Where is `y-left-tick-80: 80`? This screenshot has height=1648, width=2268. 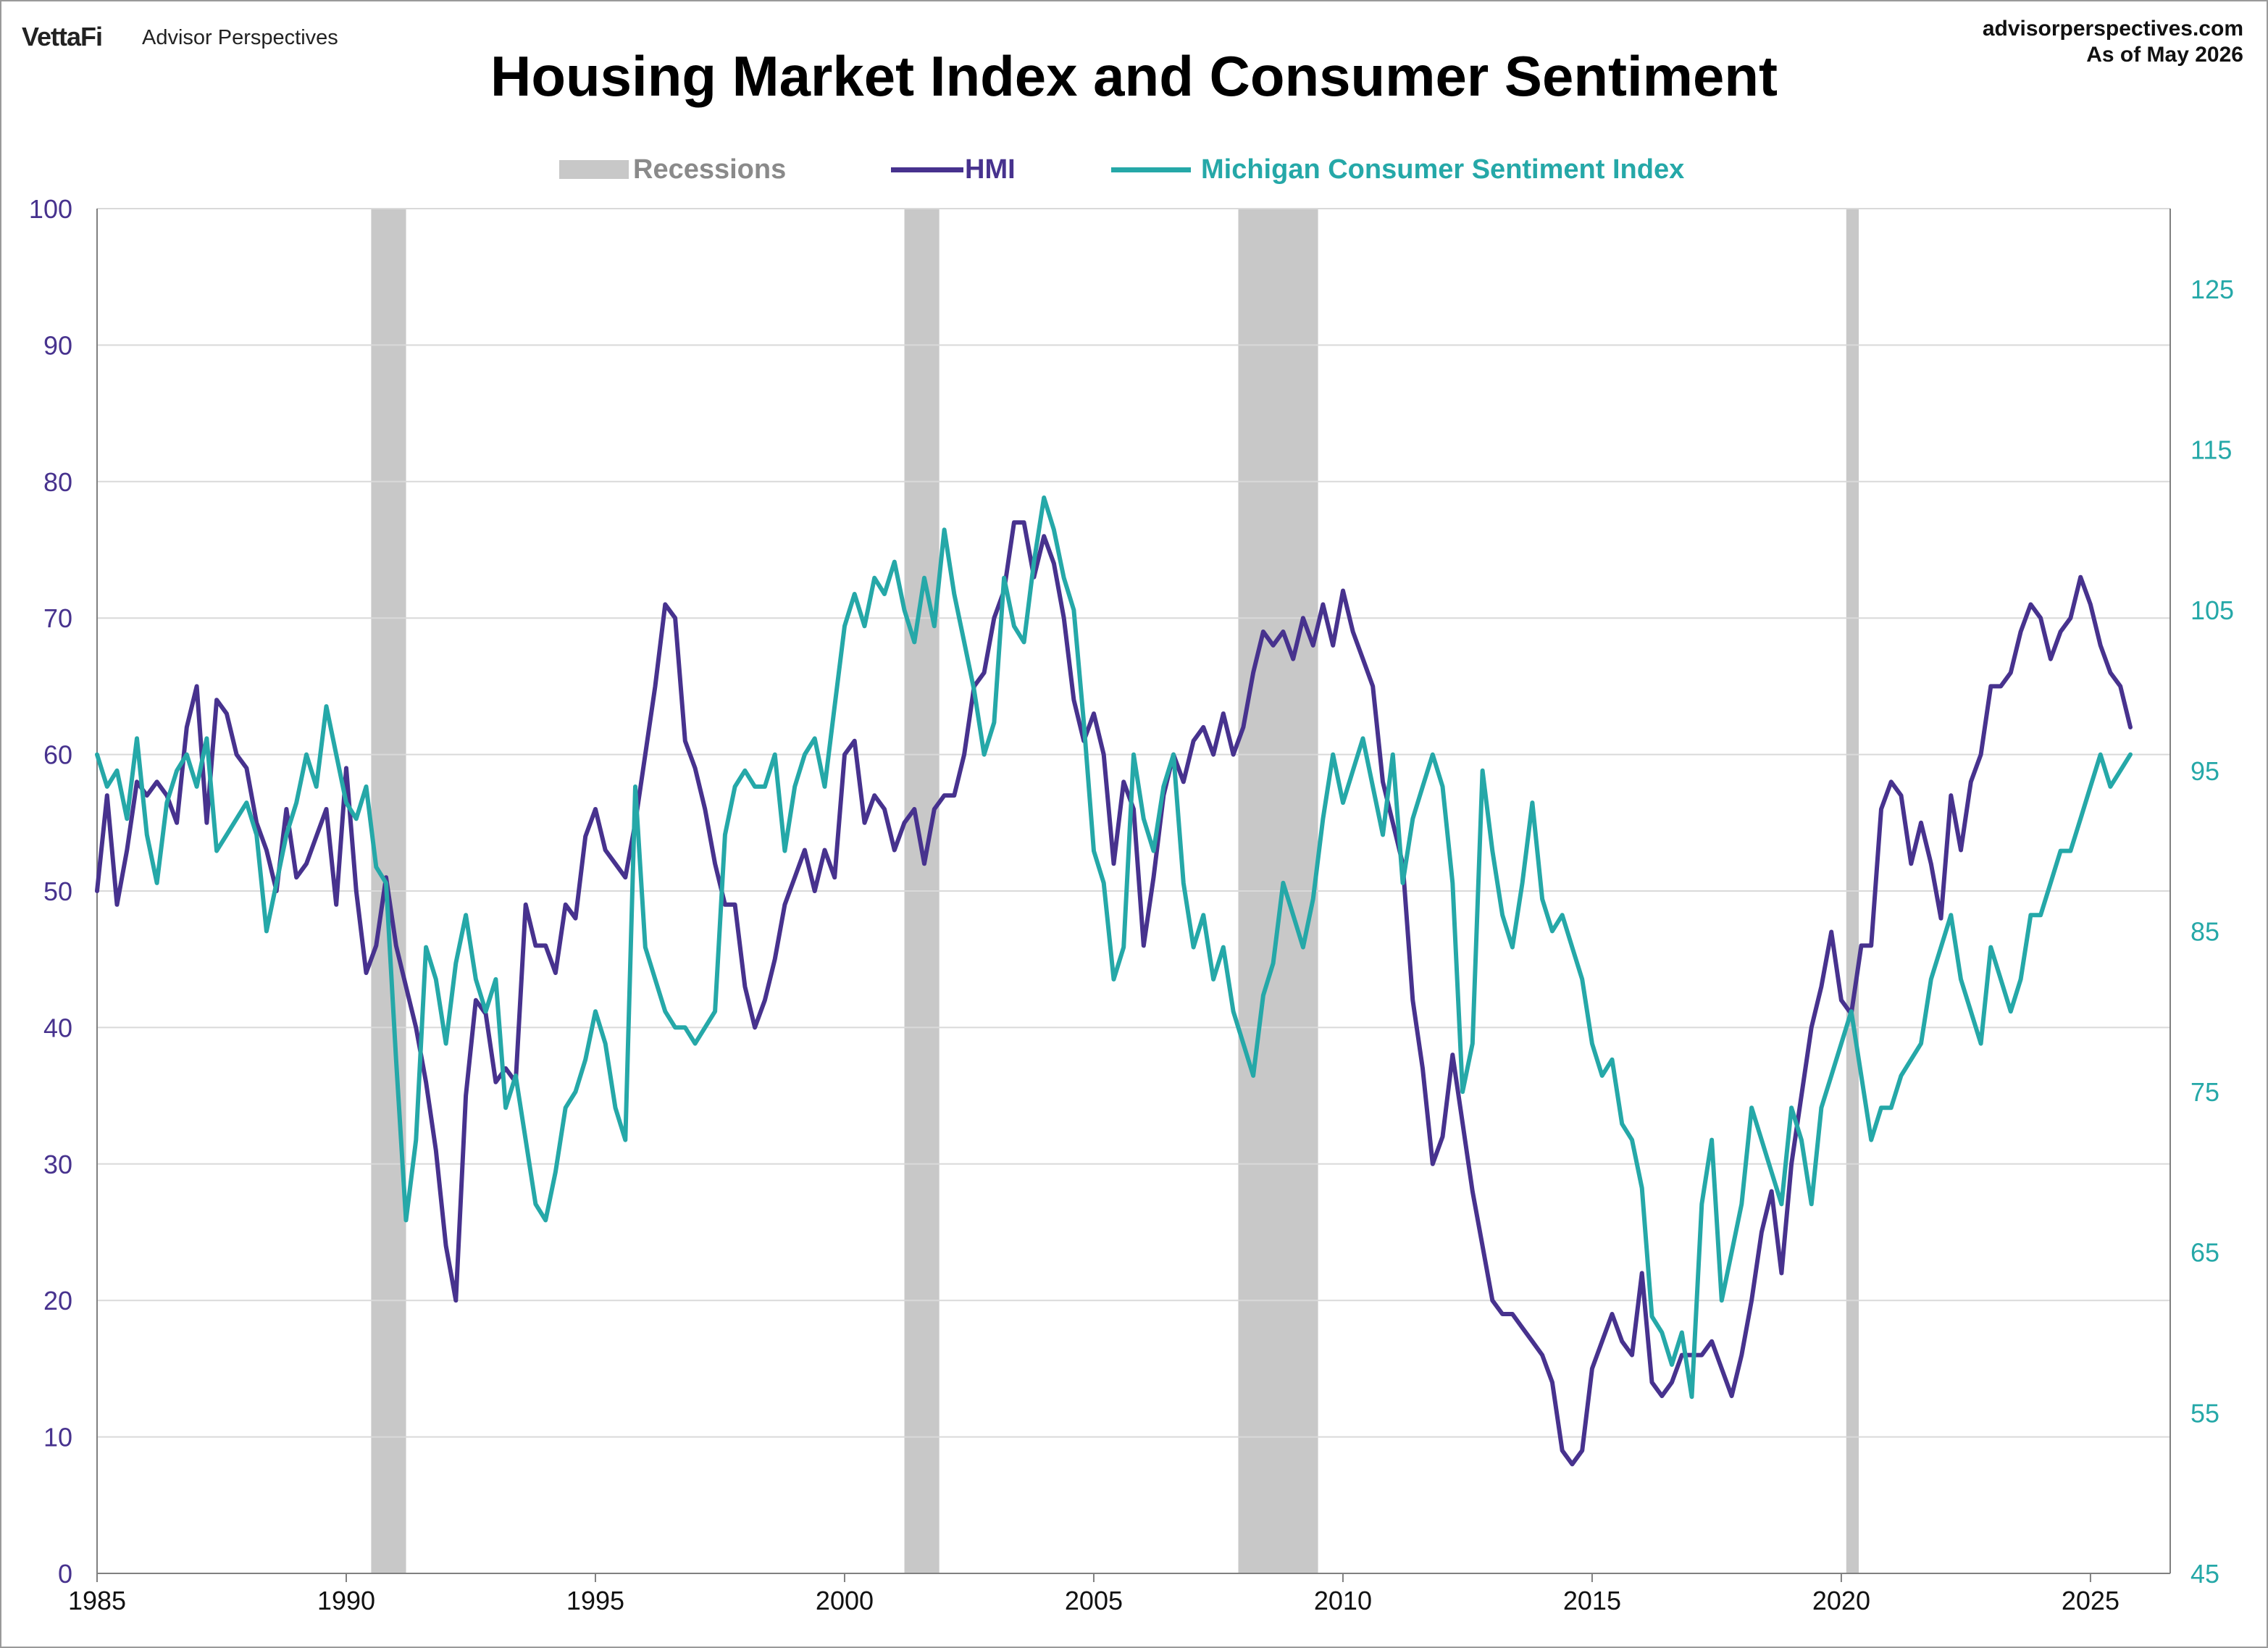 y-left-tick-80: 80 is located at coordinates (58, 482).